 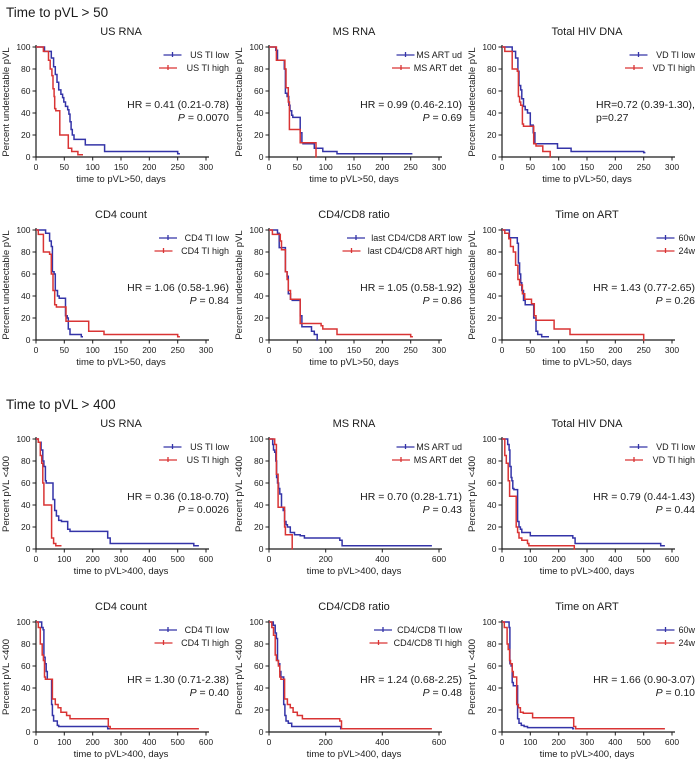 What do you see at coordinates (638, 446) in the screenshot?
I see `legend-marker-vd-ti-low` at bounding box center [638, 446].